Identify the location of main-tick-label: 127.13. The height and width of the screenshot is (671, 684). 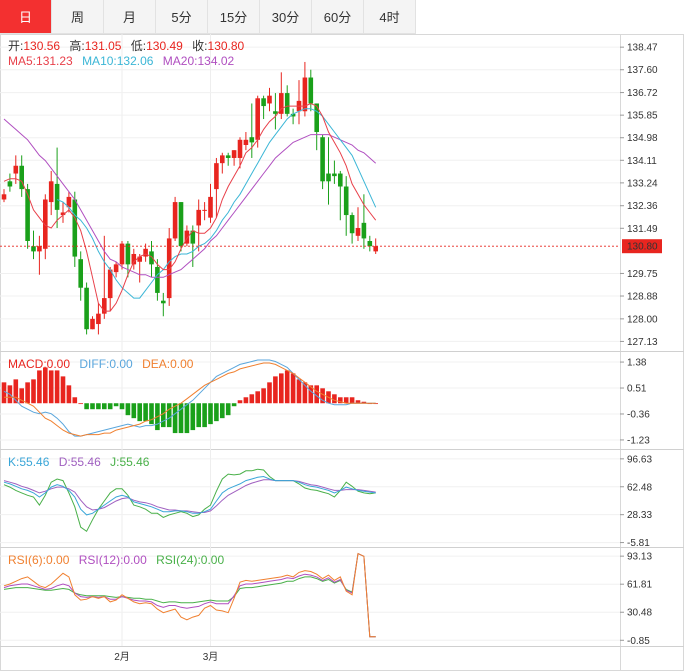
(642, 342).